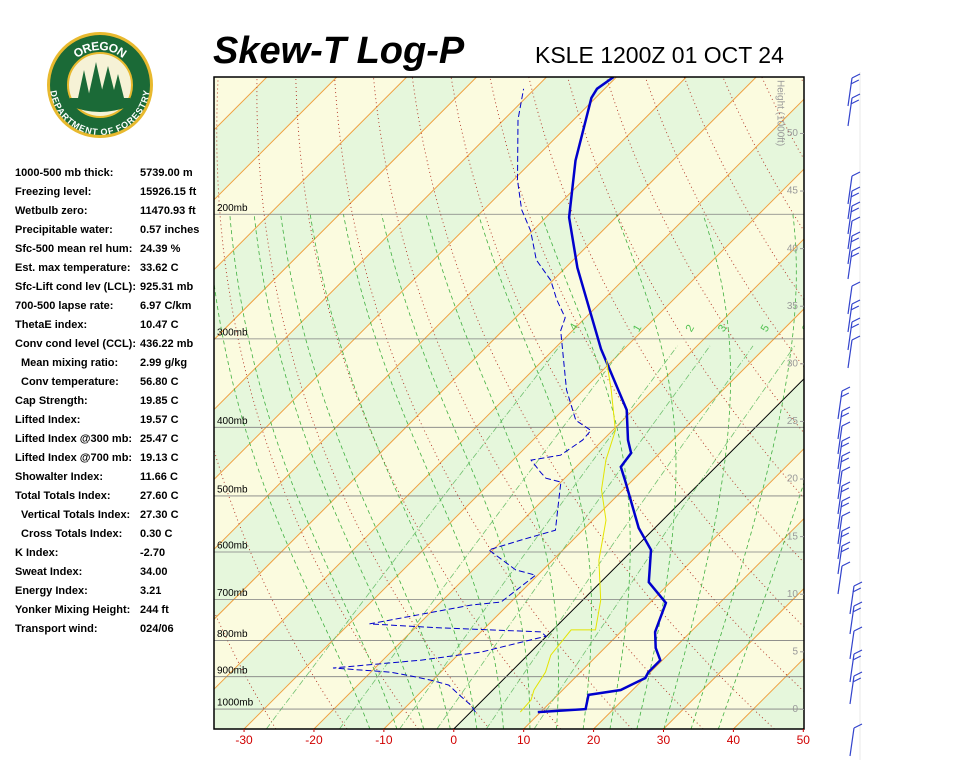 The image size is (960, 768). I want to click on y2-tick-label: 10, so click(793, 594).